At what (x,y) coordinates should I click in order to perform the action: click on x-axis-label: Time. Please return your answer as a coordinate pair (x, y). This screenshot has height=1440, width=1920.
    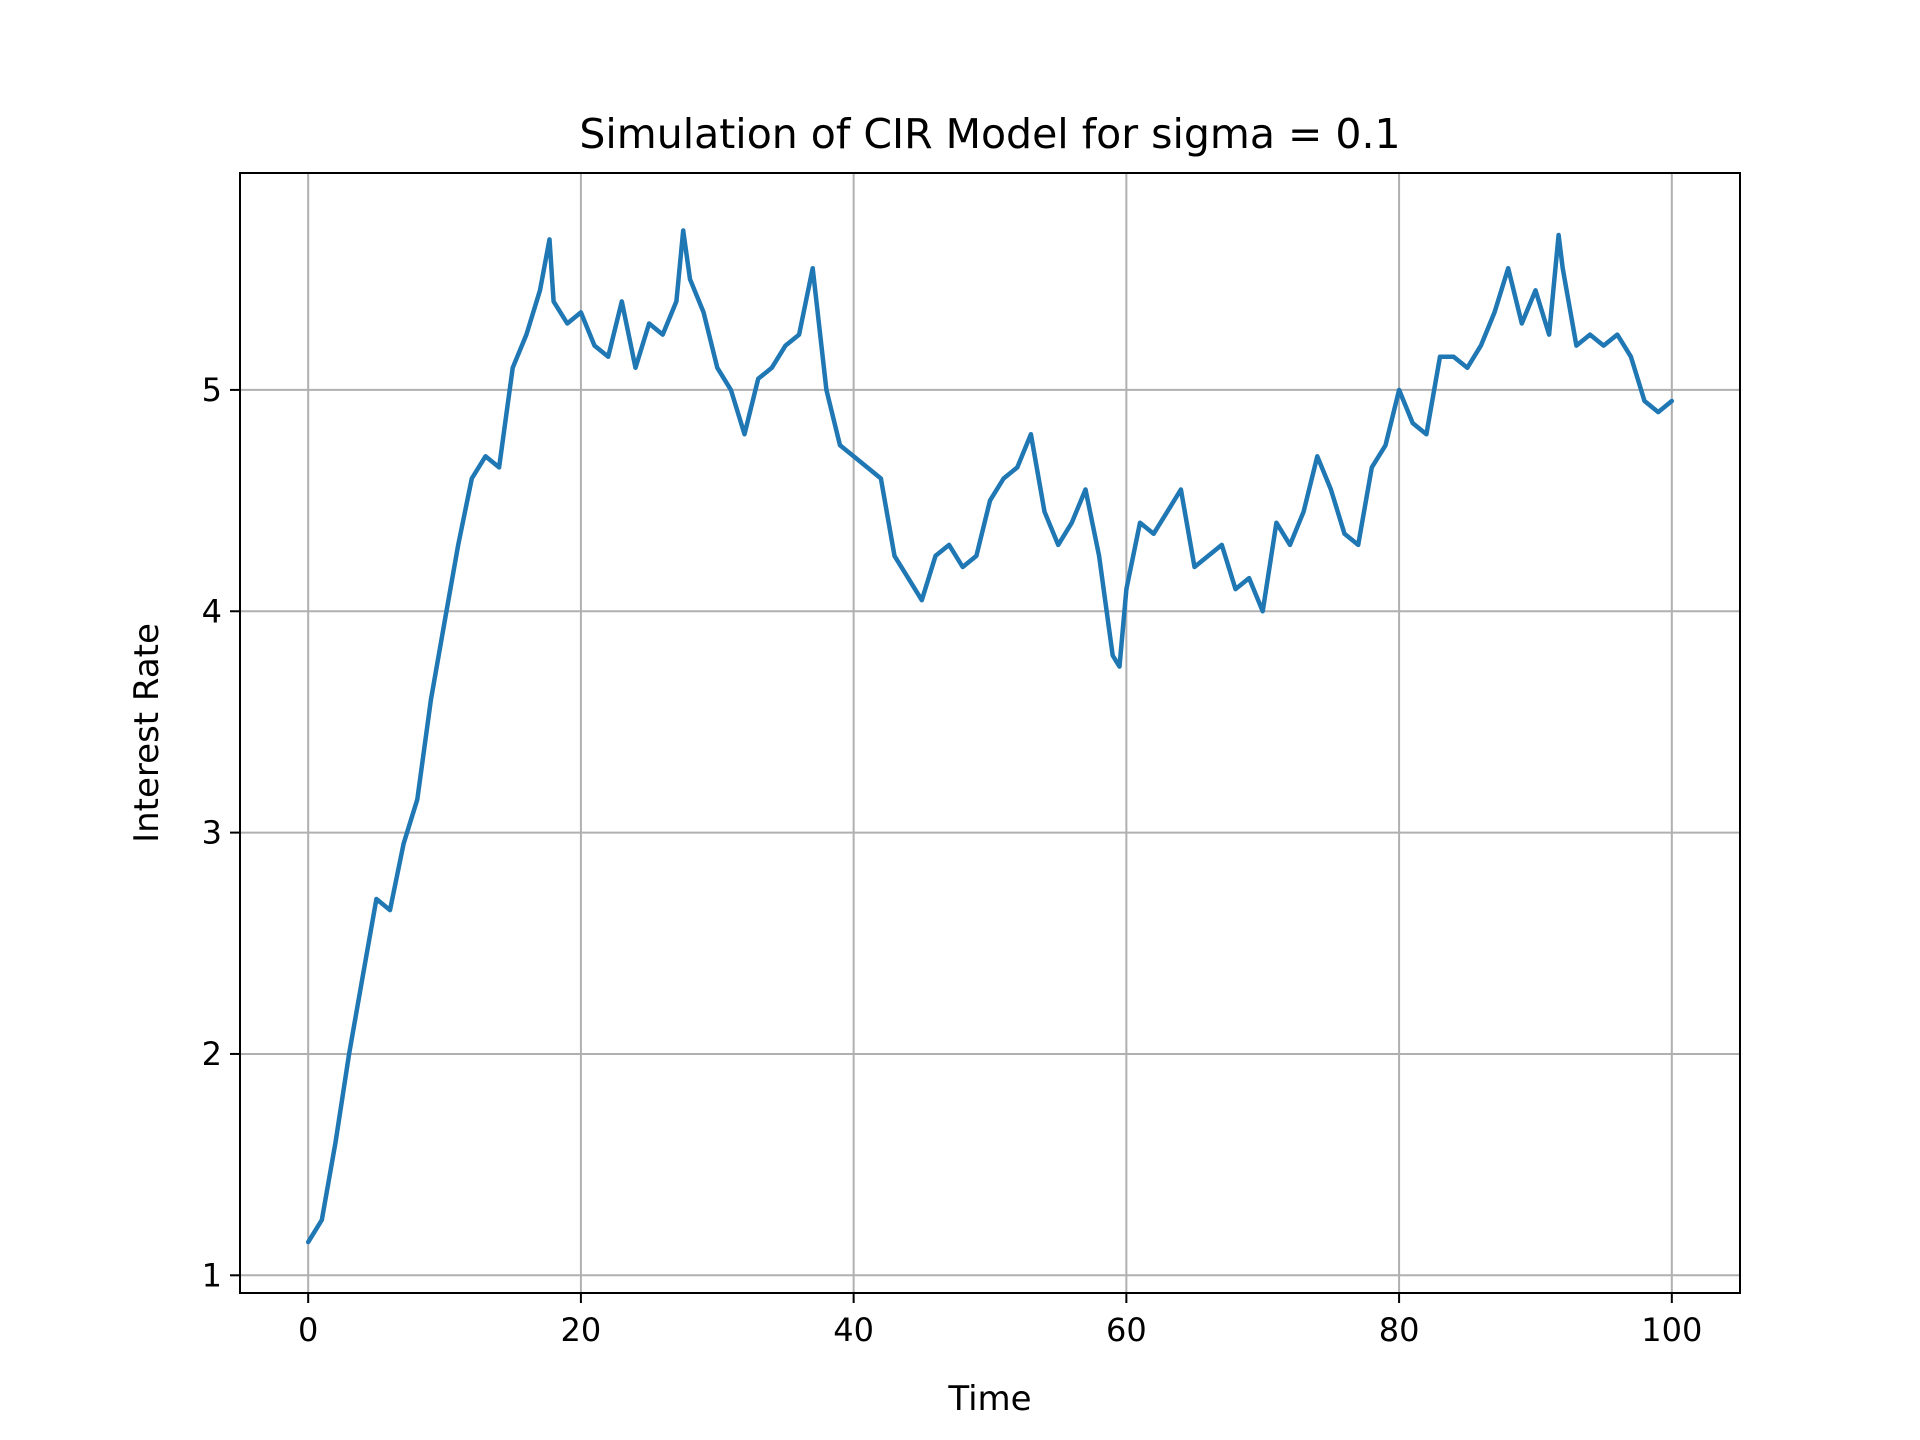
    Looking at the image, I should click on (989, 1399).